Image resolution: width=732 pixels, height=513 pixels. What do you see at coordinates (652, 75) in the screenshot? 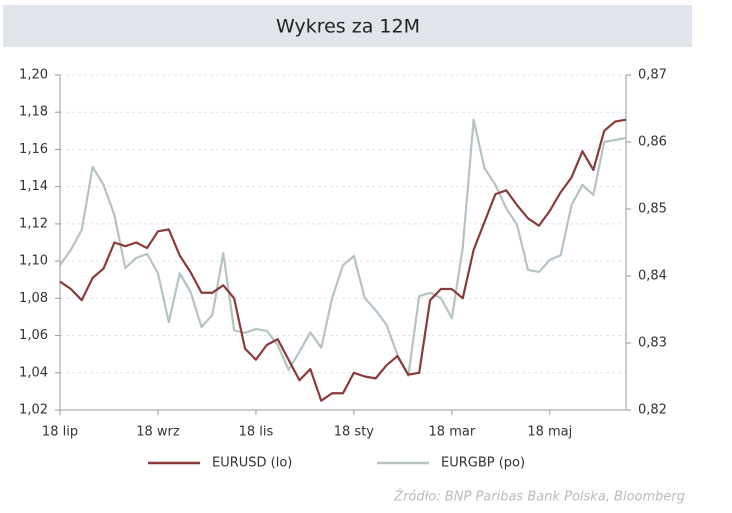
I see `y2-tick-label: 0,87` at bounding box center [652, 75].